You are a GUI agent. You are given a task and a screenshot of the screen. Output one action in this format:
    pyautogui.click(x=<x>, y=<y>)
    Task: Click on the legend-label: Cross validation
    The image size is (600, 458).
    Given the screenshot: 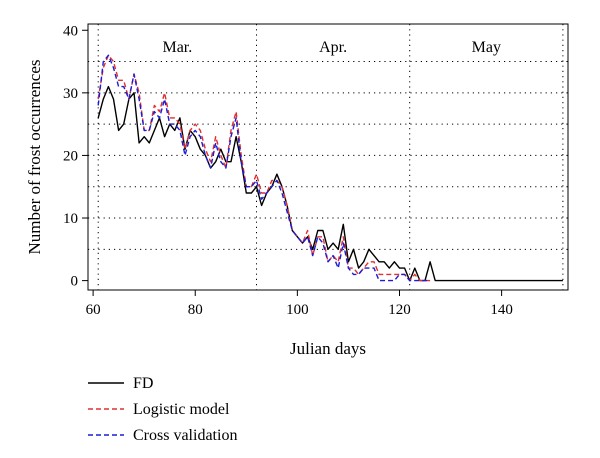 What is the action you would take?
    pyautogui.click(x=185, y=435)
    